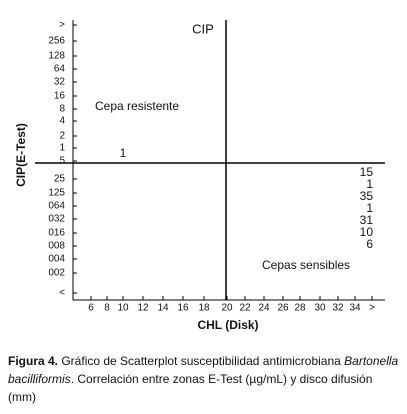  Describe the element at coordinates (62, 136) in the screenshot. I see `y-tick-label: 2` at that location.